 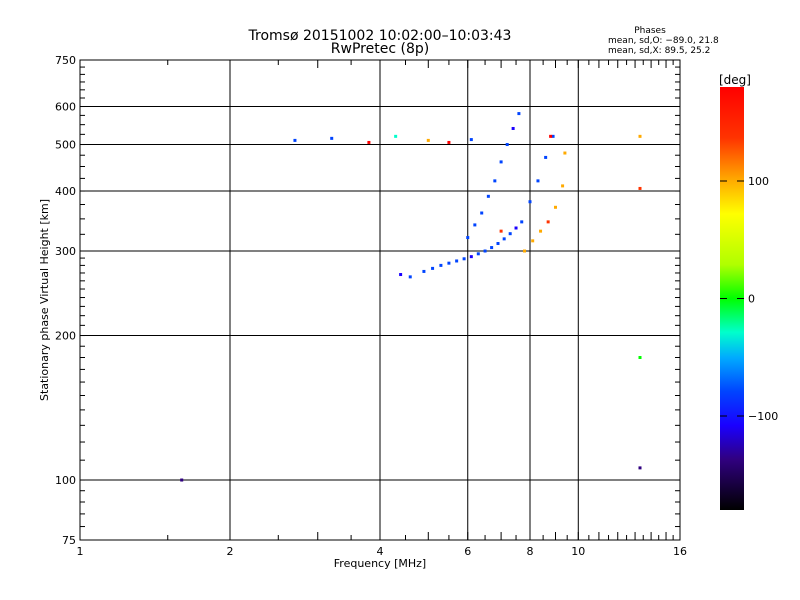 What do you see at coordinates (530, 551) in the screenshot?
I see `x-tick-label: 8` at bounding box center [530, 551].